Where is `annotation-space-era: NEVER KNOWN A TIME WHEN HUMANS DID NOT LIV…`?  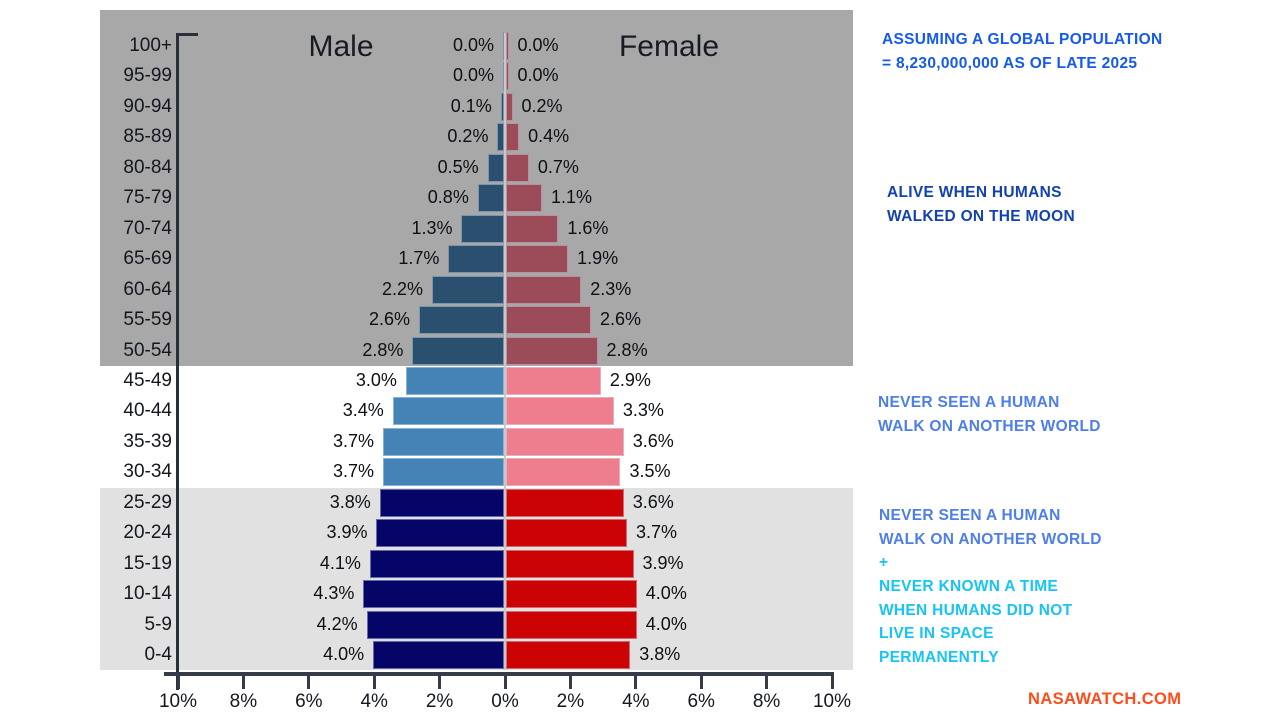
annotation-space-era: NEVER KNOWN A TIME WHEN HUMANS DID NOT LIV… is located at coordinates (975, 622).